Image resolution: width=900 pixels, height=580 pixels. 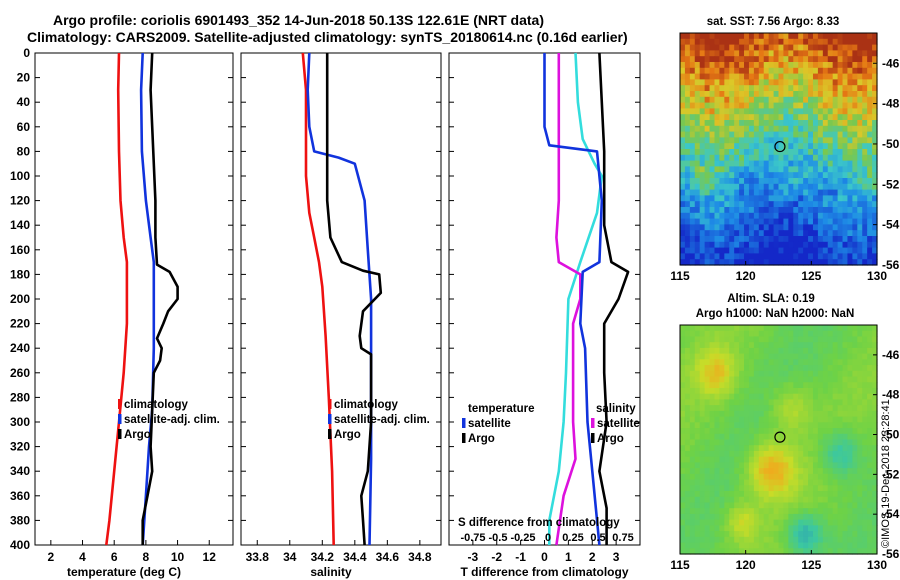 What do you see at coordinates (779, 149) in the screenshot?
I see `heatmap-cells-sst-map` at bounding box center [779, 149].